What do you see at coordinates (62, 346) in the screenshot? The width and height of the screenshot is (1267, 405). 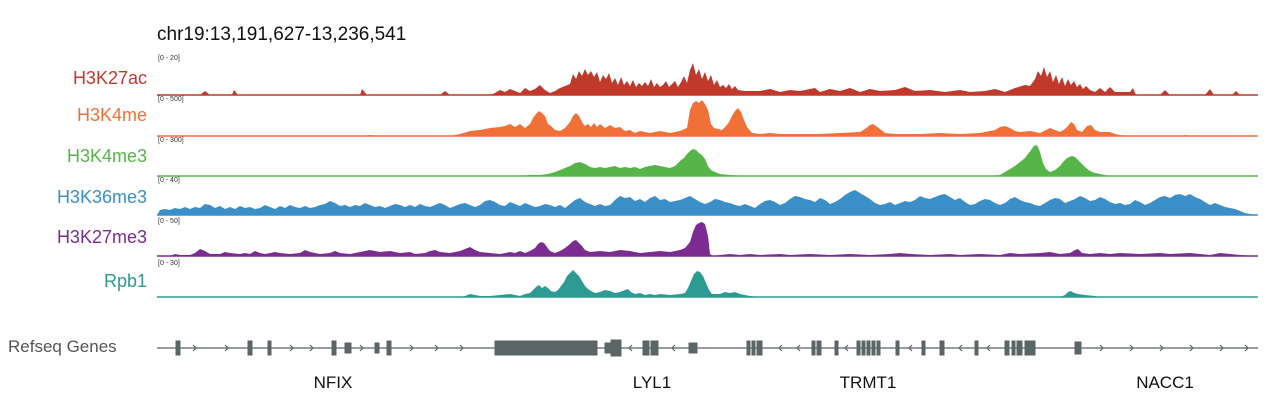 I see `refseq-track-label: Refseq Genes` at bounding box center [62, 346].